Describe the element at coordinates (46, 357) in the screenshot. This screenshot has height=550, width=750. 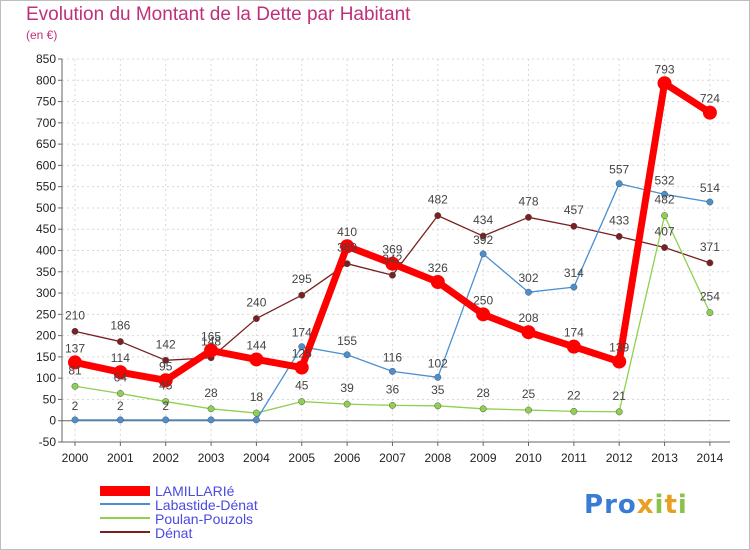
I see `y-tick-label: 150` at that location.